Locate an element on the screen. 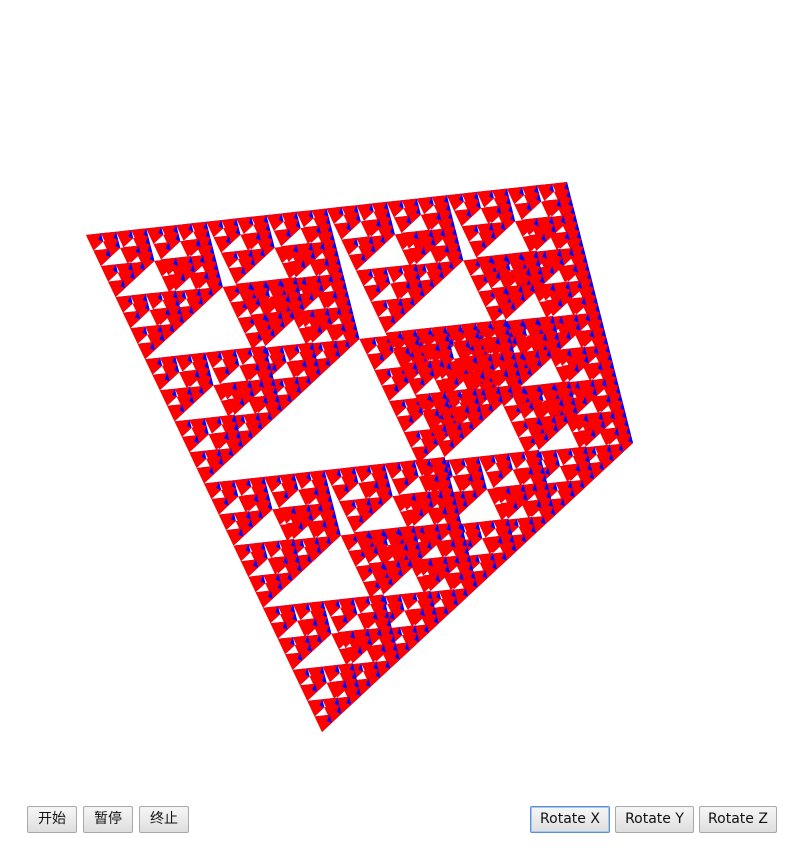 The height and width of the screenshot is (852, 811). rotate-z-button: Rotate Z is located at coordinates (738, 819).